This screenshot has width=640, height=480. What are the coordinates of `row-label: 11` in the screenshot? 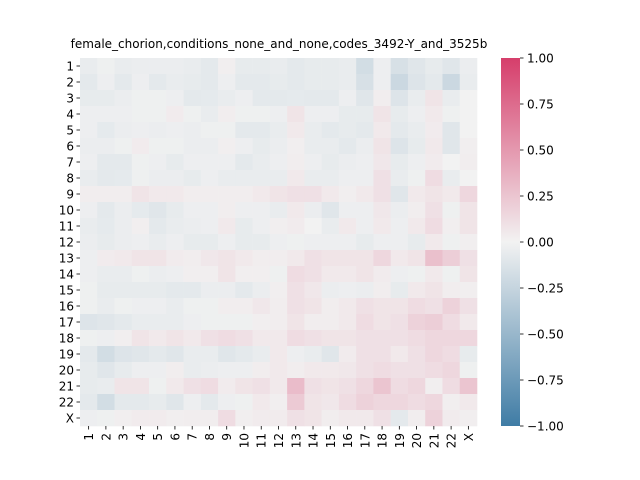 It's located at (66, 227).